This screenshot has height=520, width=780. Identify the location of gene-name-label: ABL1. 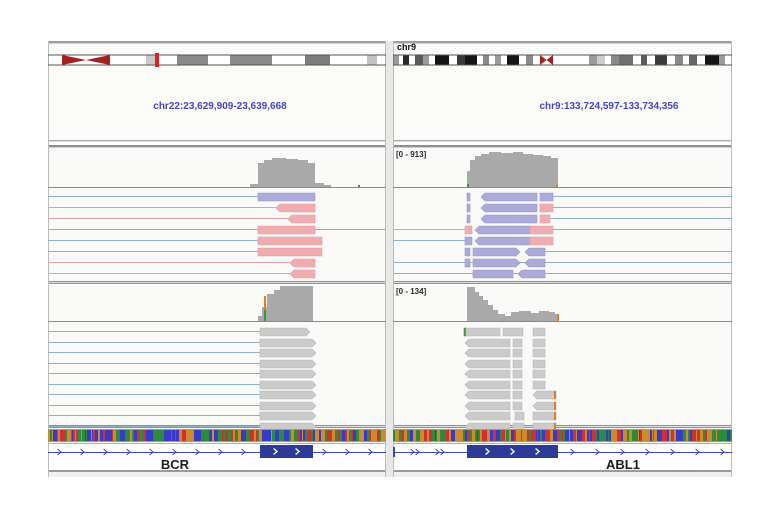
(623, 464).